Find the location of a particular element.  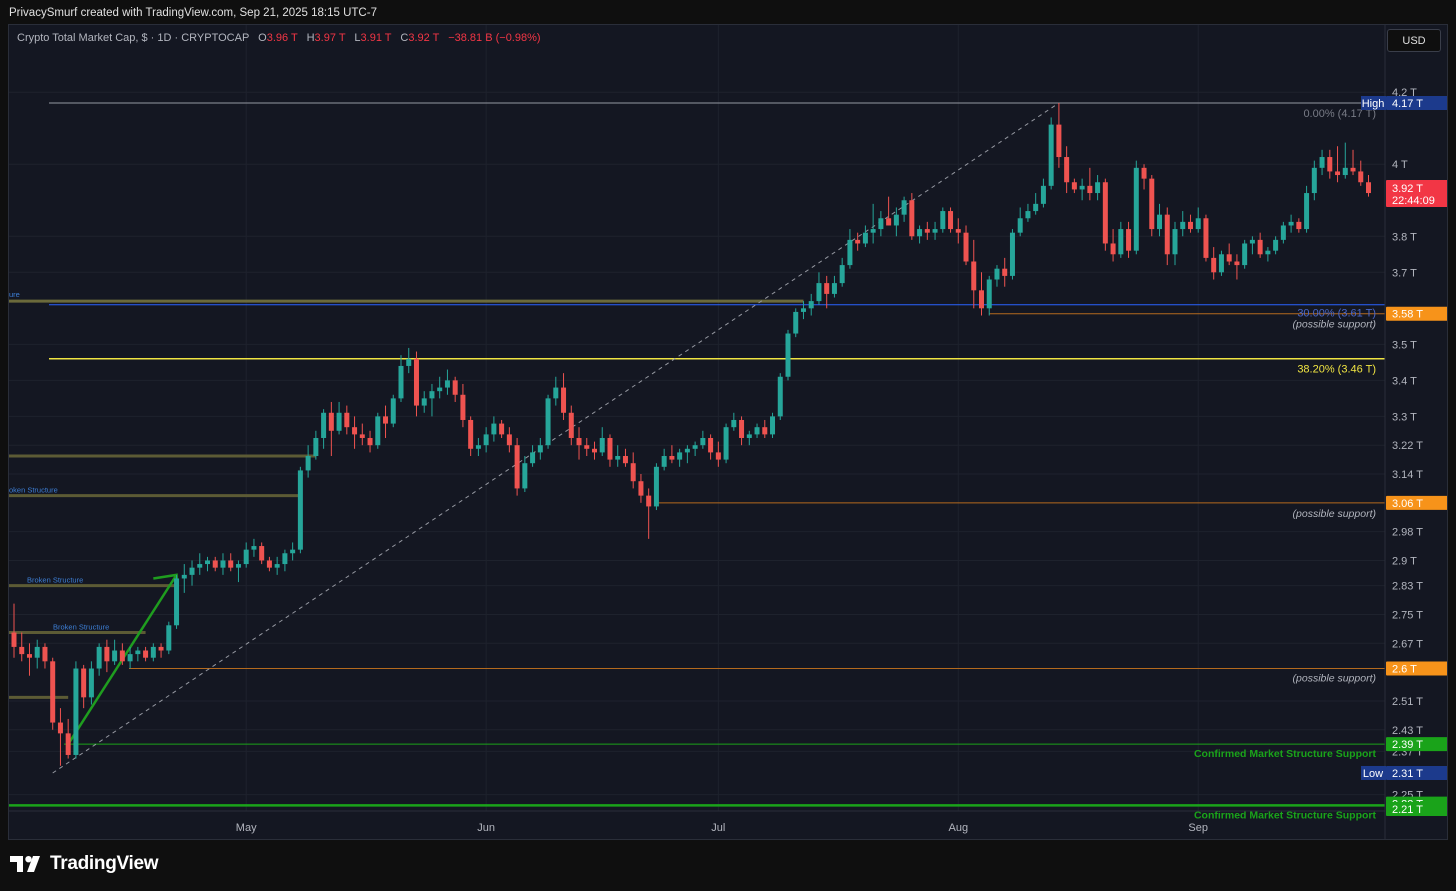

fib-30-label: 30.00% (3.61 T) is located at coordinates (1336, 314).